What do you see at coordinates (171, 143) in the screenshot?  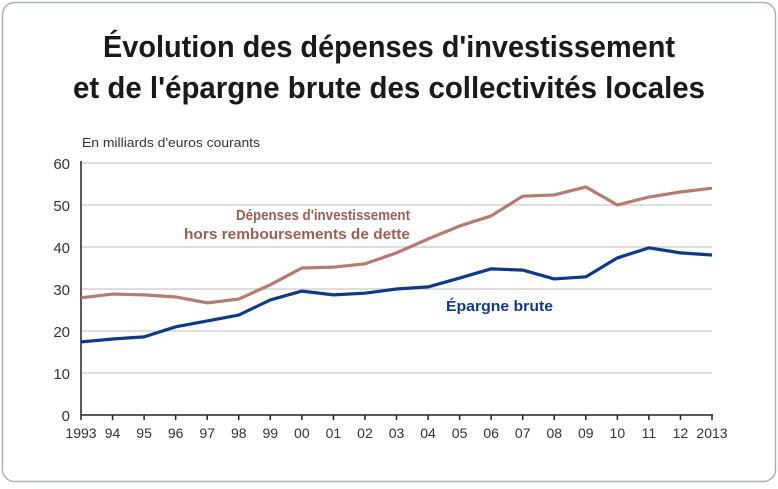 I see `y-axis-label: En milliards d'euros courants` at bounding box center [171, 143].